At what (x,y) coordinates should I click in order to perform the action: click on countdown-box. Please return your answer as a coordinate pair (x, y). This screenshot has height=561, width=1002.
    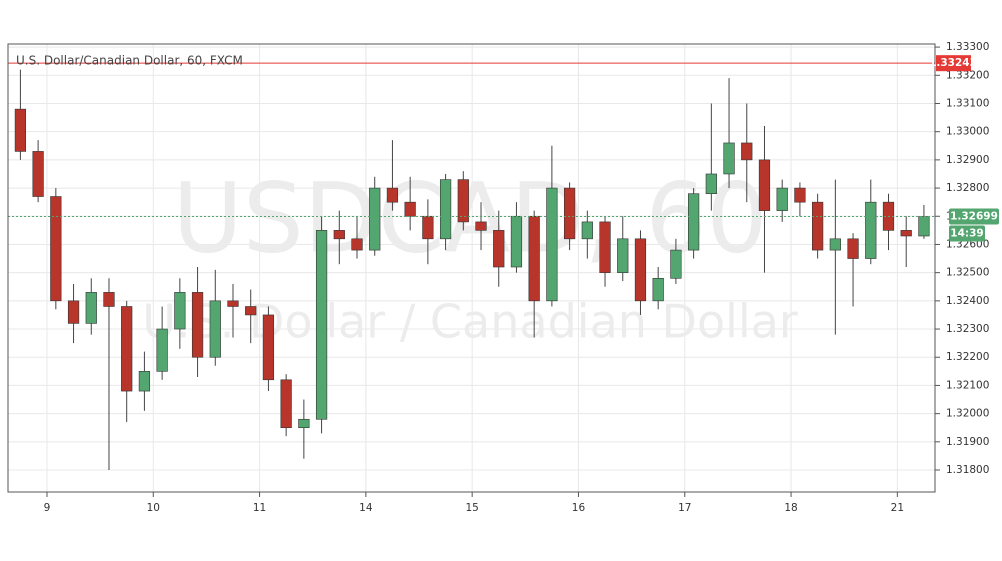
    Looking at the image, I should click on (967, 233).